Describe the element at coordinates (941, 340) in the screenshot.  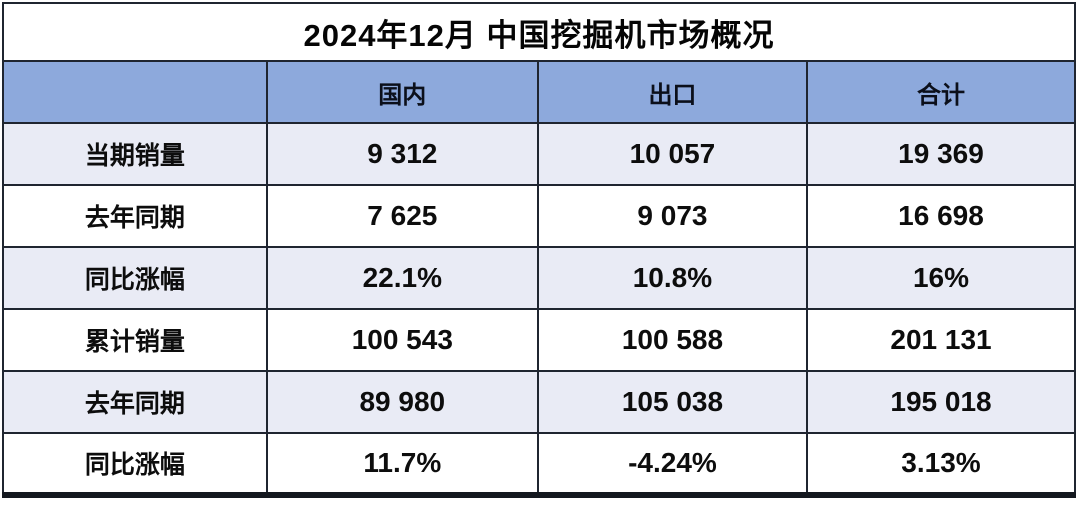
I see `cell-total: 201 131` at that location.